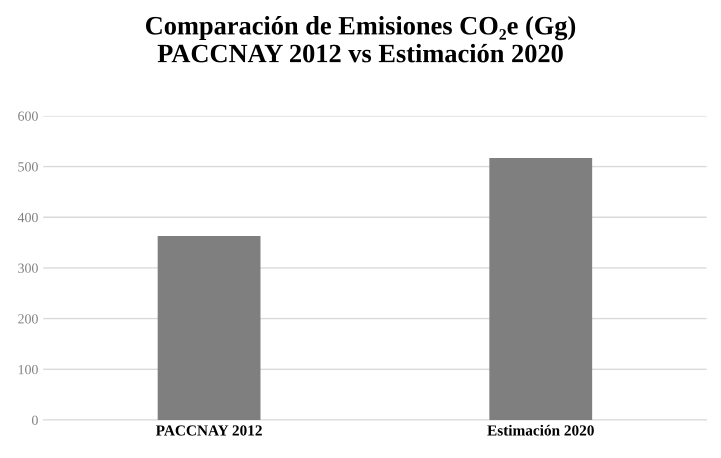 This screenshot has width=721, height=458. I want to click on y-tick-label: 0, so click(35, 420).